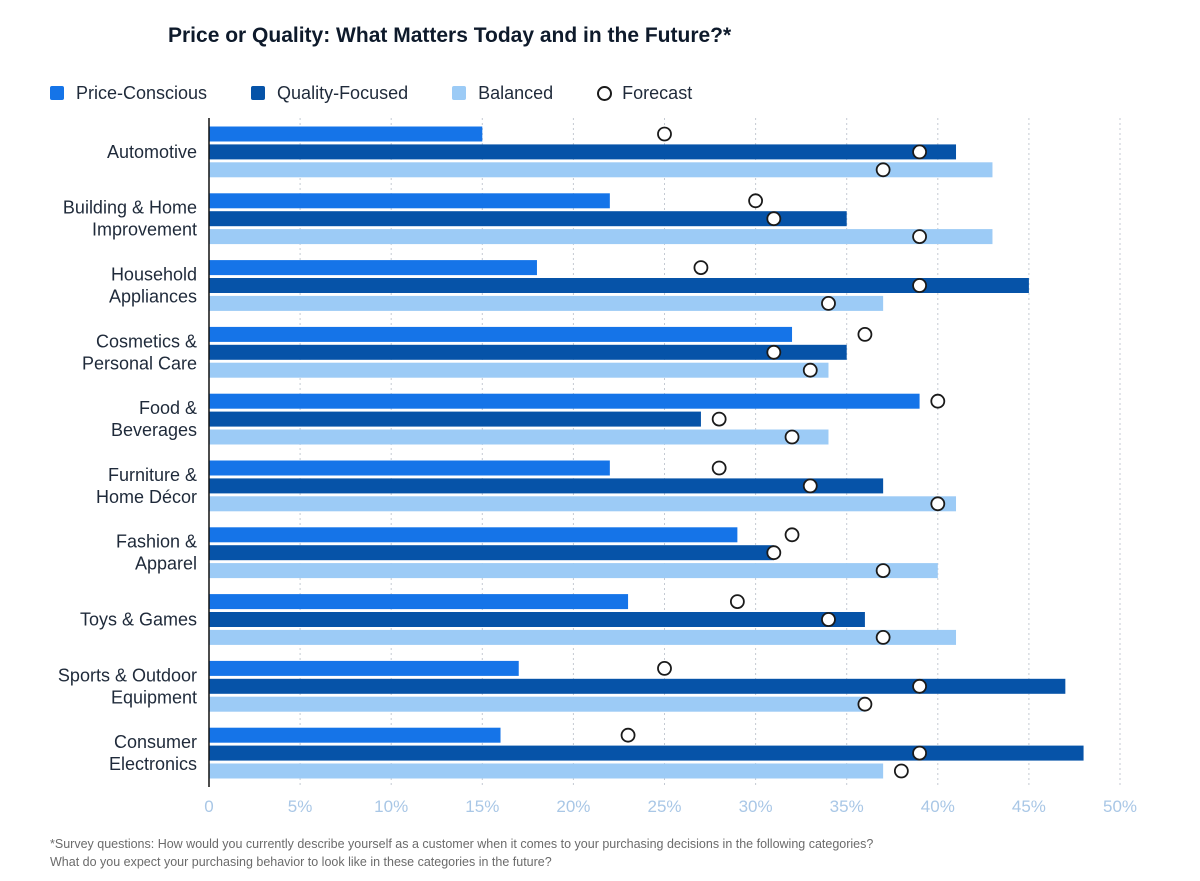  What do you see at coordinates (166, 564) in the screenshot?
I see `category-label-fashion-apparel: Apparel` at bounding box center [166, 564].